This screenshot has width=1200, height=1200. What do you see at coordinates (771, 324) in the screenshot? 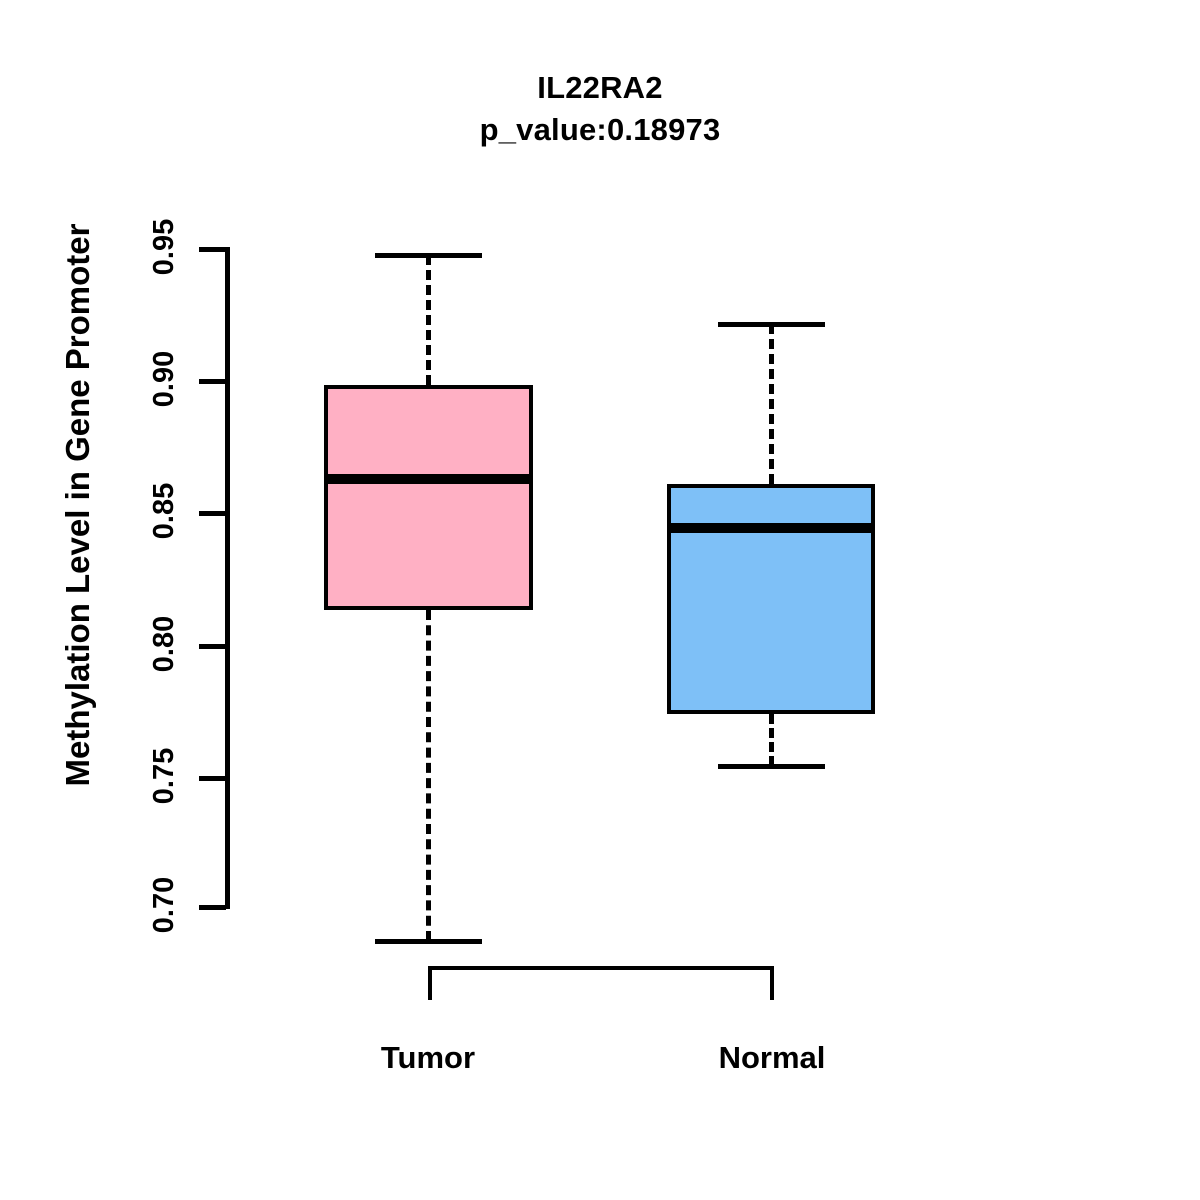
I see `normal-upper-whisker-cap` at bounding box center [771, 324].